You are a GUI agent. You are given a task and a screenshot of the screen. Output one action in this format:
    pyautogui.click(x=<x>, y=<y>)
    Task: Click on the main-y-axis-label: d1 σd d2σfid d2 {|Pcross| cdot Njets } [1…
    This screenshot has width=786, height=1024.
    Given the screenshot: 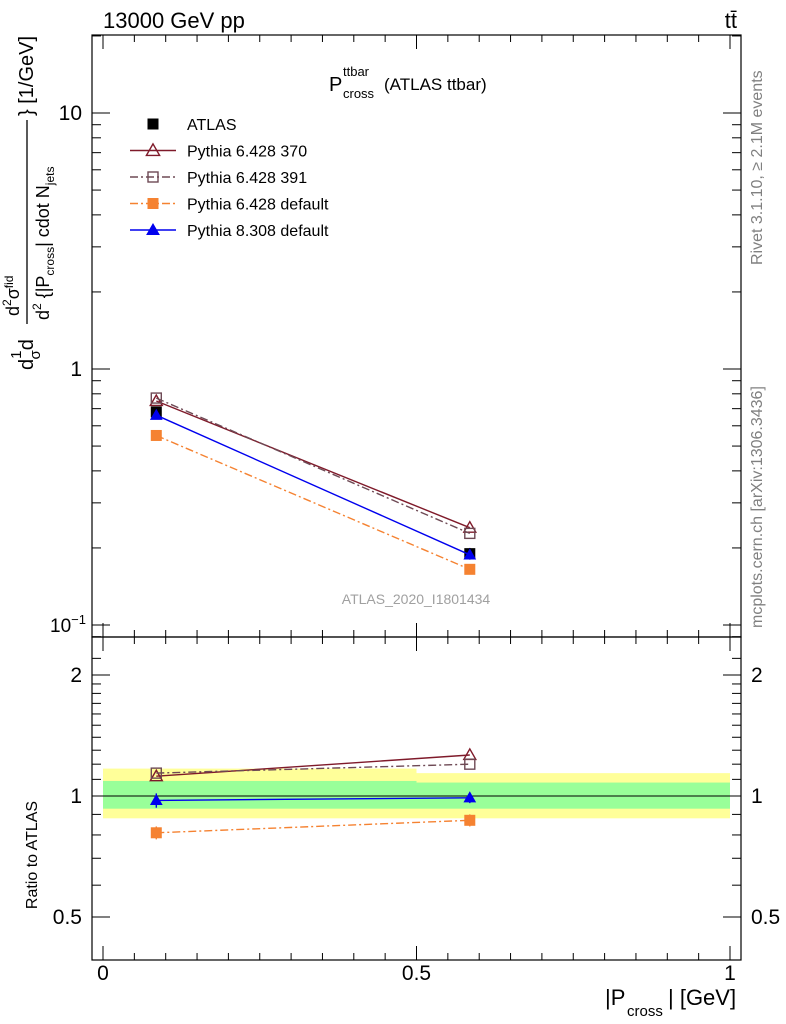 What is the action you would take?
    pyautogui.click(x=28, y=203)
    